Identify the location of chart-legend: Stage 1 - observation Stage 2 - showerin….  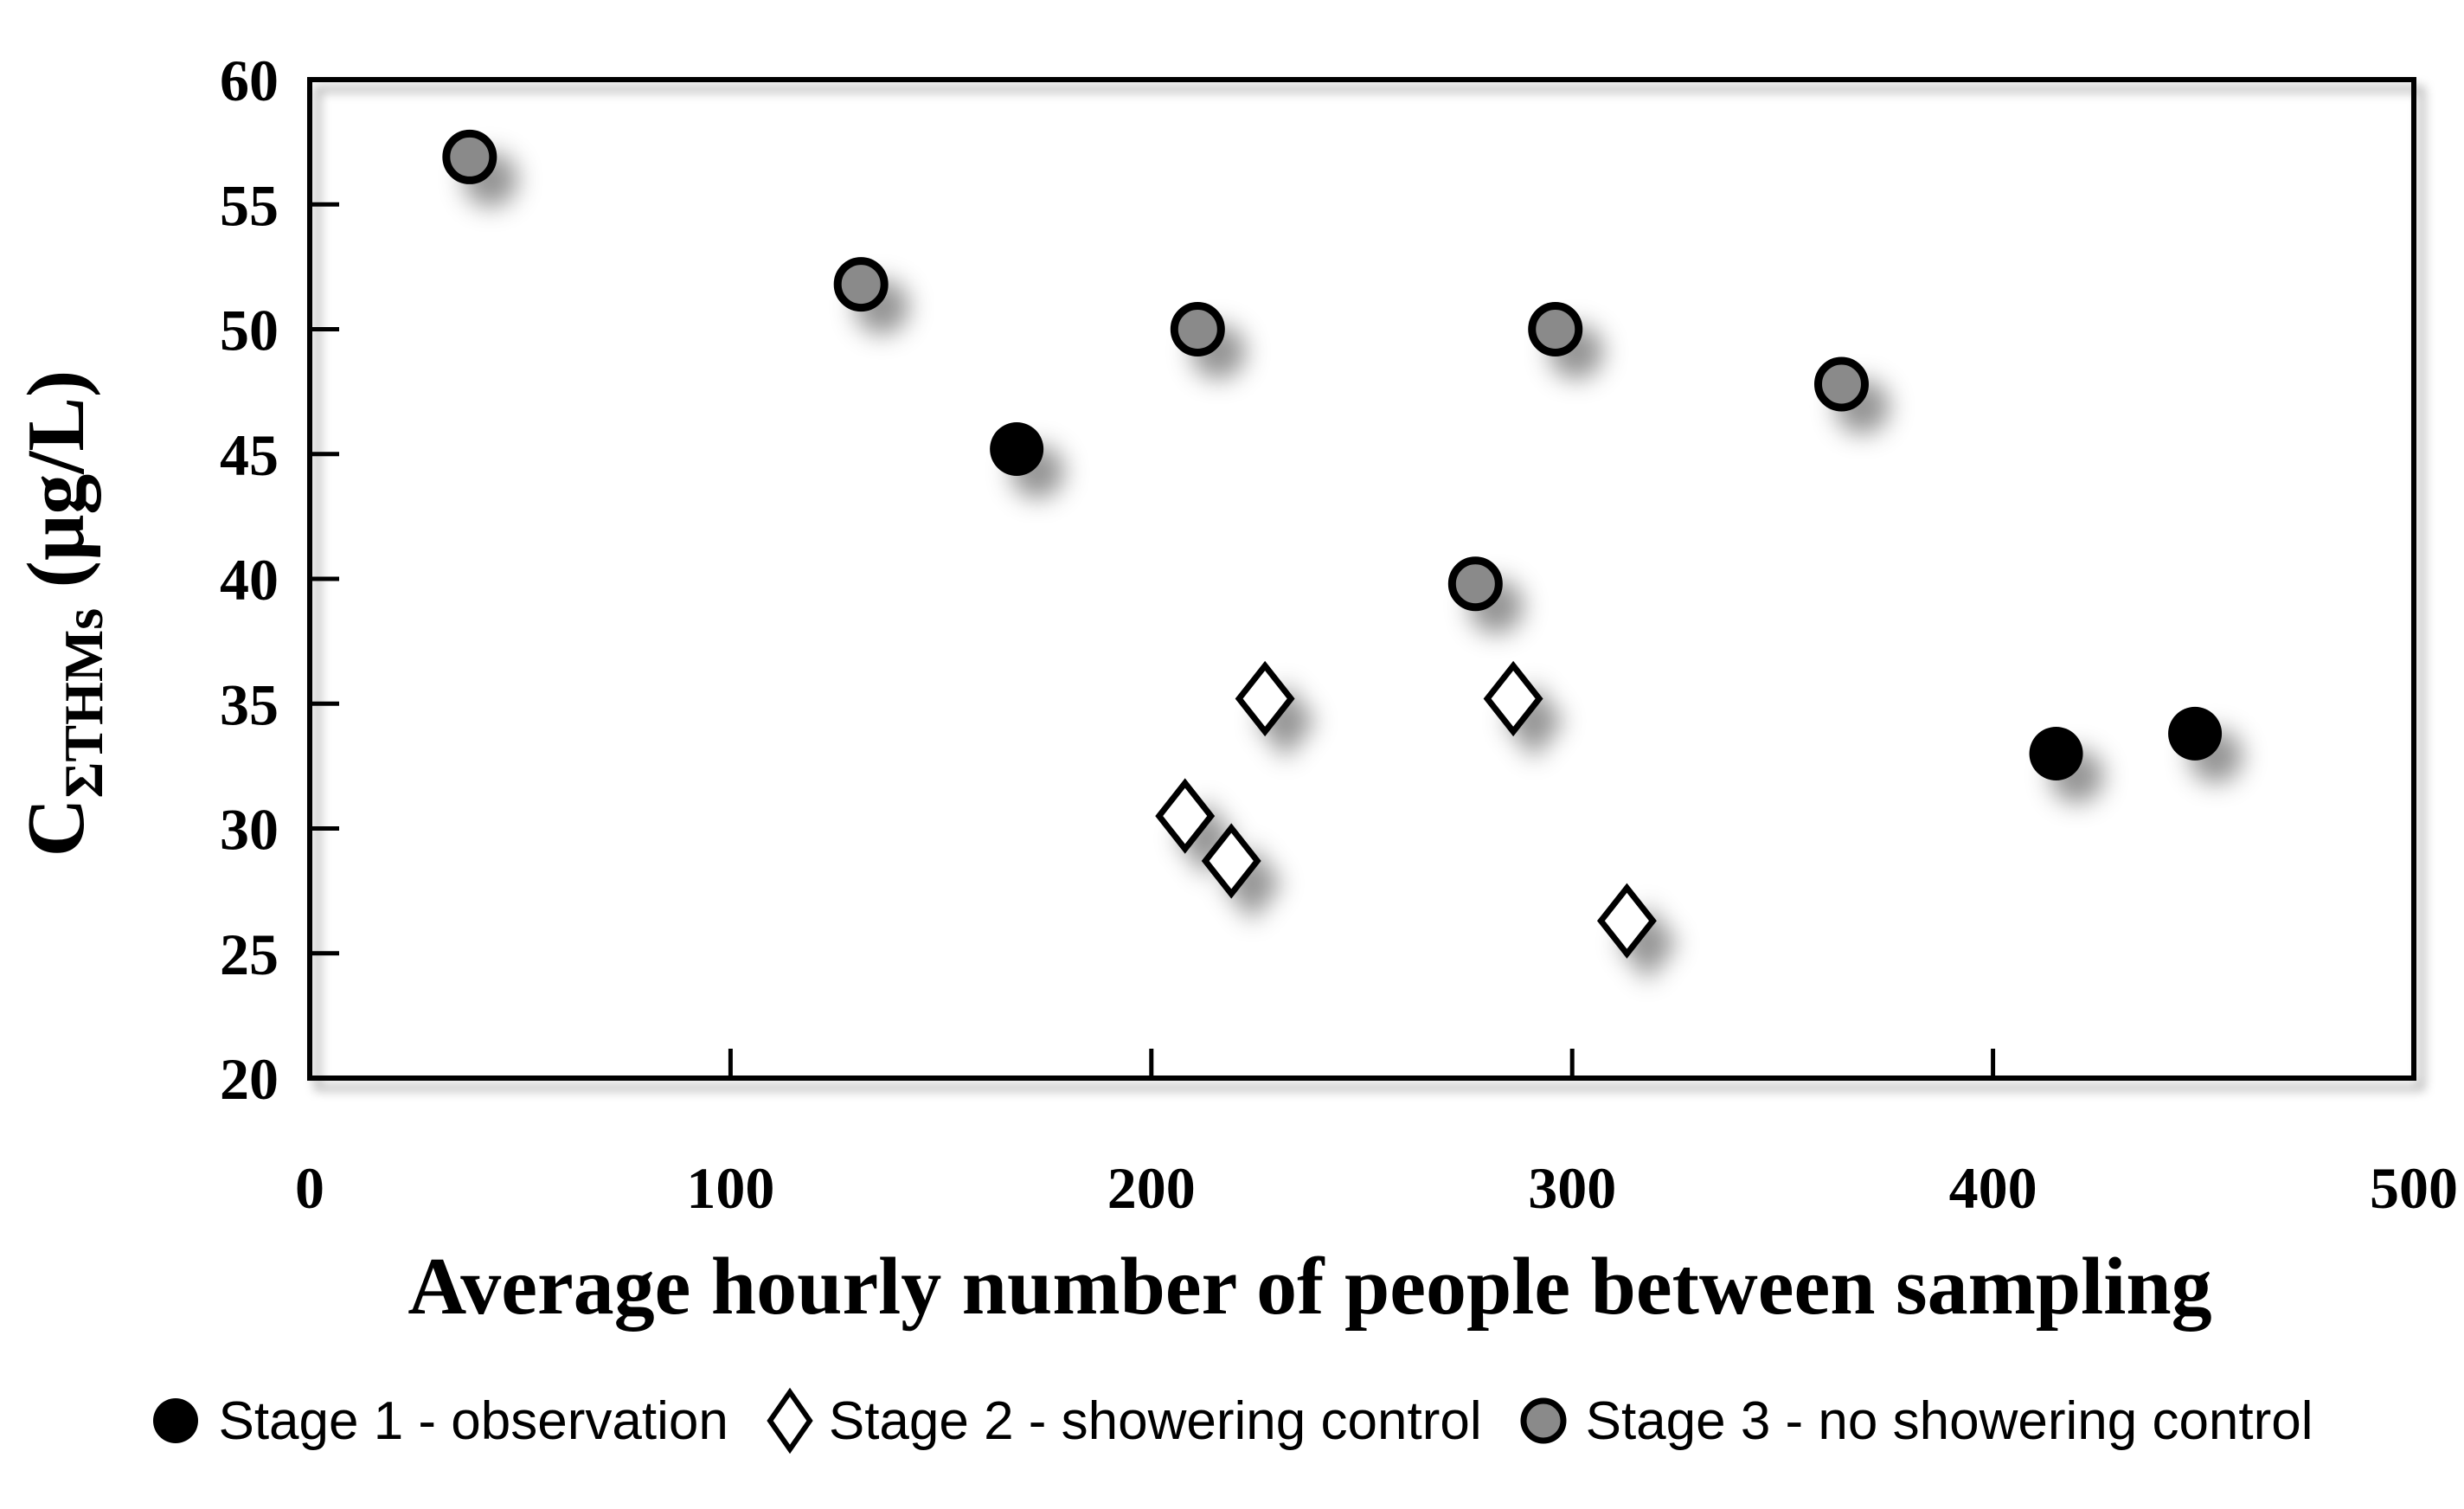
(1232, 1420).